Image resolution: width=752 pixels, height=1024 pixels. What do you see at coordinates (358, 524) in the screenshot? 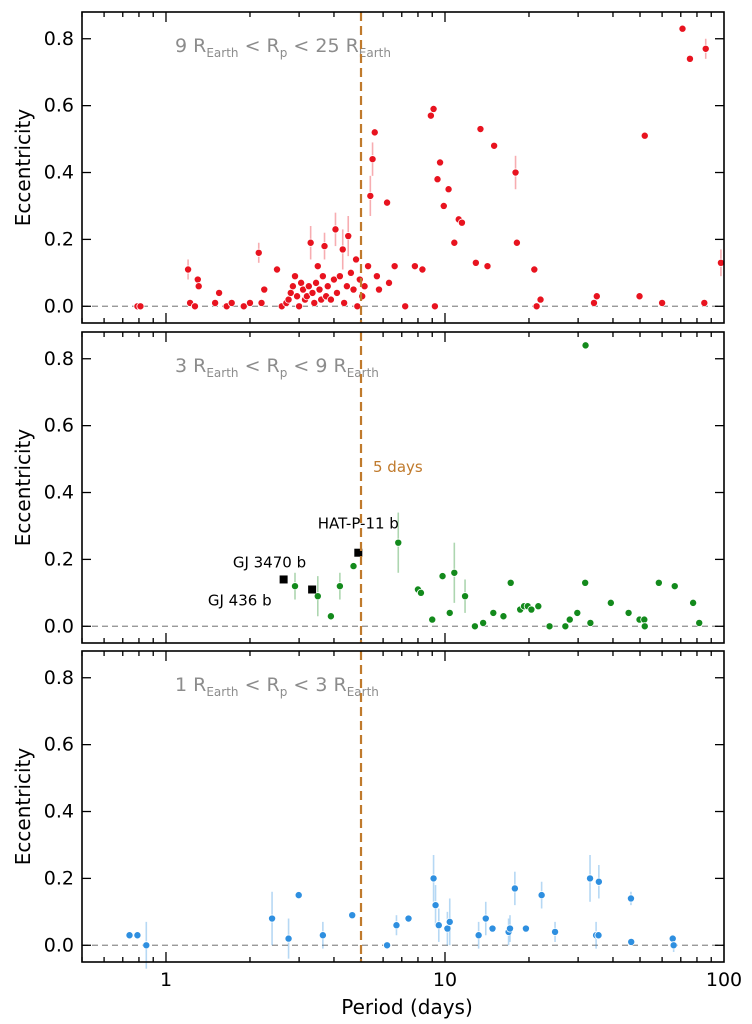
I see `planet-label: HAT-P-11 b` at bounding box center [358, 524].